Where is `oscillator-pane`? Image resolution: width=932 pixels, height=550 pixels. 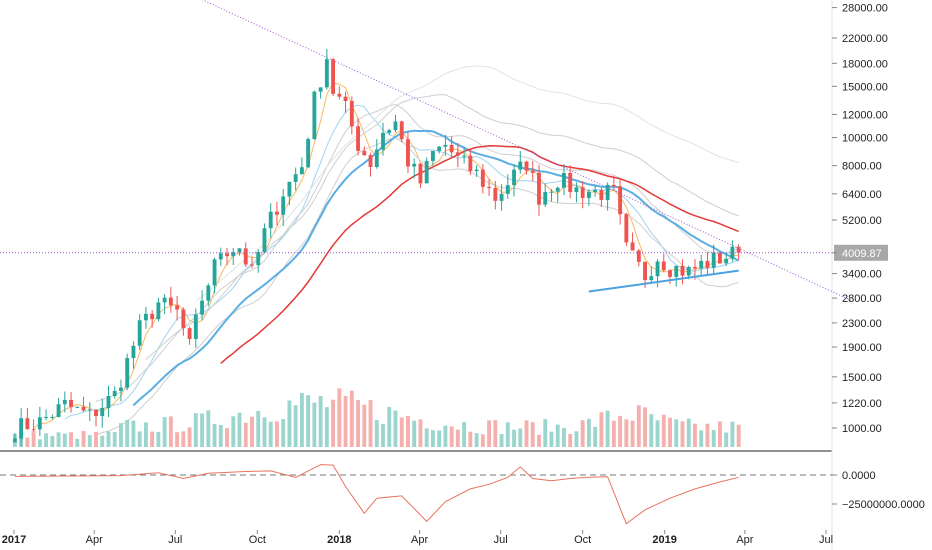
oscillator-pane is located at coordinates (416, 494).